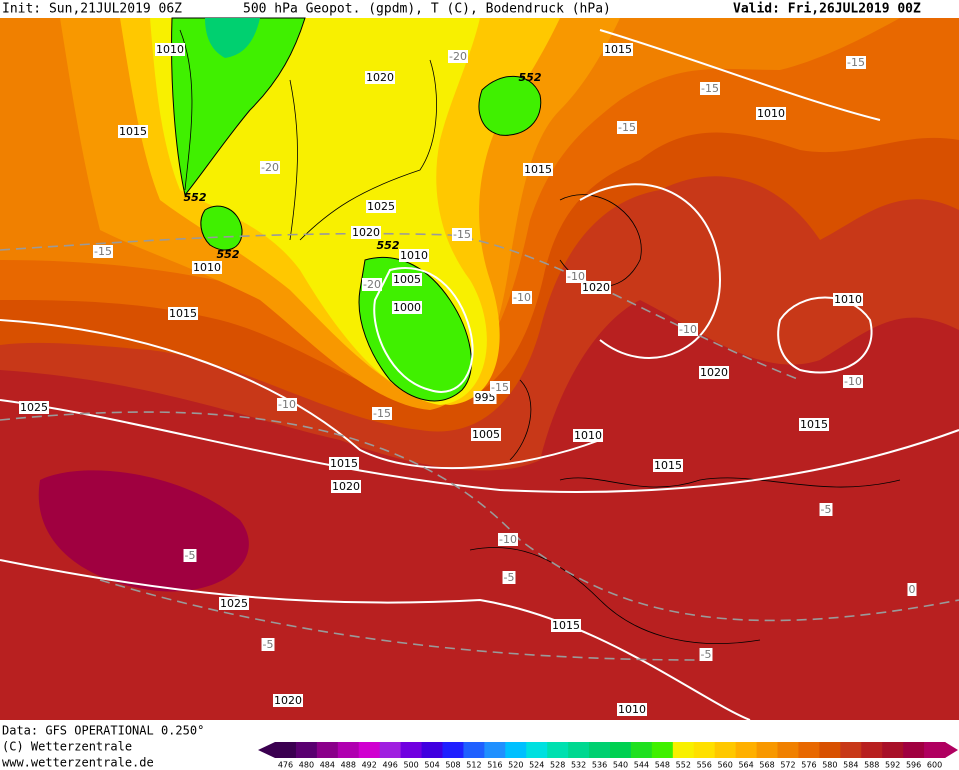  What do you see at coordinates (285, 765) in the screenshot?
I see `colorbar-label: 476` at bounding box center [285, 765].